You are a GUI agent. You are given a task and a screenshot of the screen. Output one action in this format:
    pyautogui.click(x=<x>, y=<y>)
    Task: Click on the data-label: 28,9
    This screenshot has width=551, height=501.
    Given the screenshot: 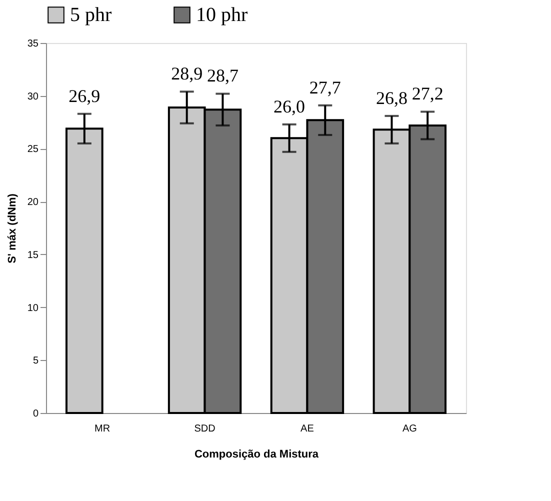 What is the action you would take?
    pyautogui.click(x=187, y=74)
    